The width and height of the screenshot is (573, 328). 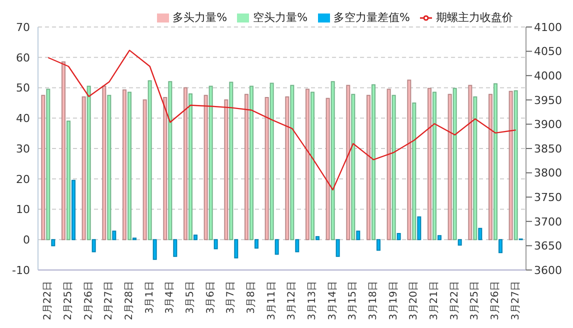 What do you see at coordinates (332, 300) in the screenshot?
I see `x-tick-label: 3月14日` at bounding box center [332, 300].